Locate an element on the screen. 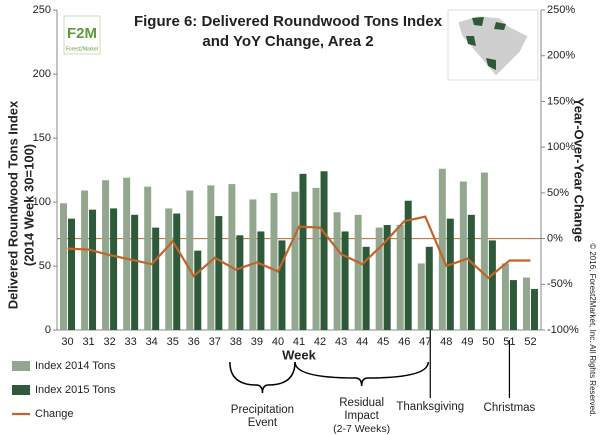 Image resolution: width=600 pixels, height=435 pixels. annotation: (2-7 Weeks) is located at coordinates (361, 429).